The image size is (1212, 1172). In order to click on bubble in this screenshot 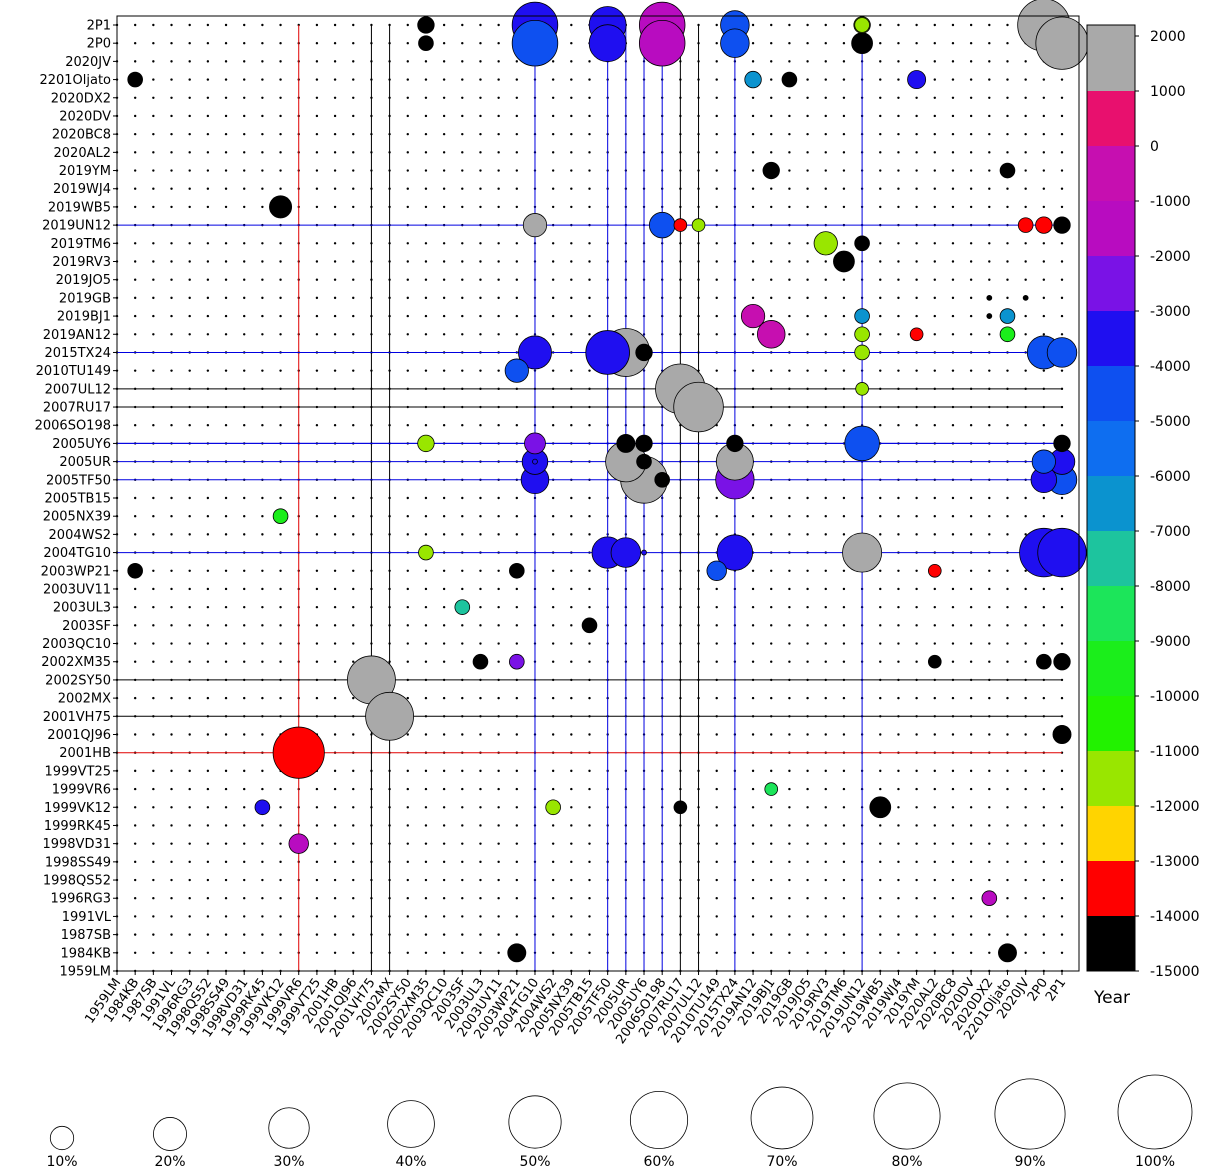, I will do `click(862, 243)`.